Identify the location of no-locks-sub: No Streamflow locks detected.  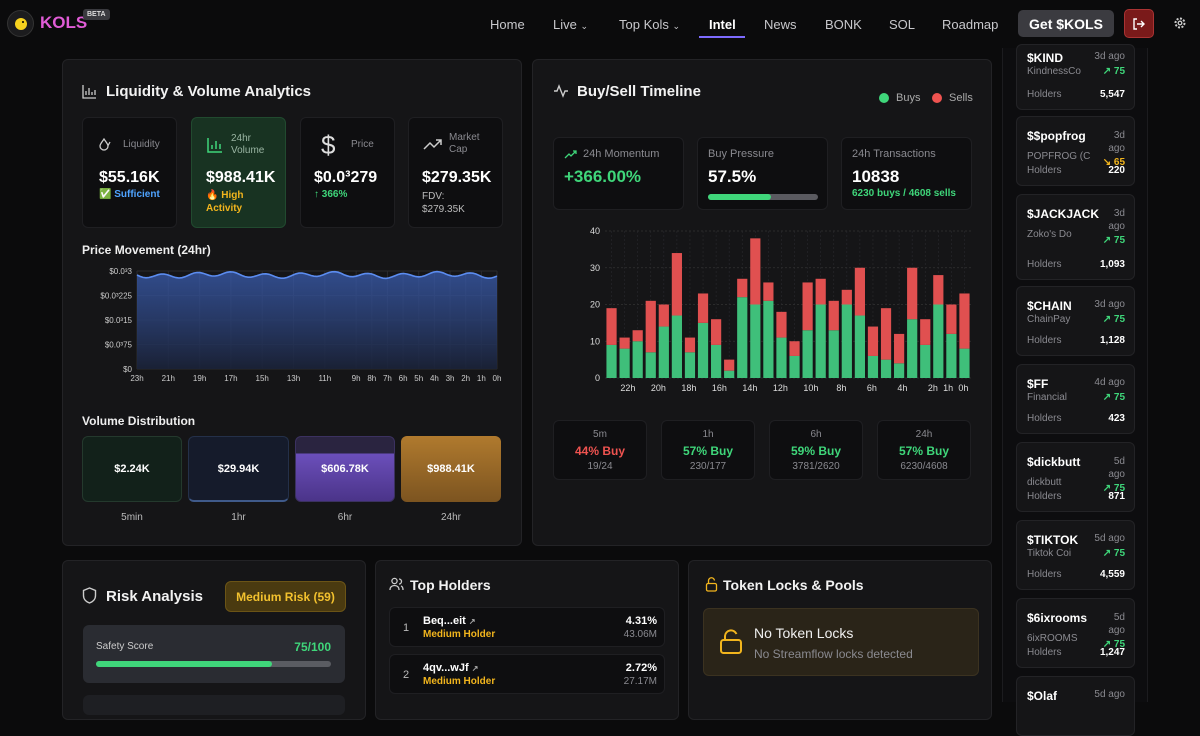
(833, 654).